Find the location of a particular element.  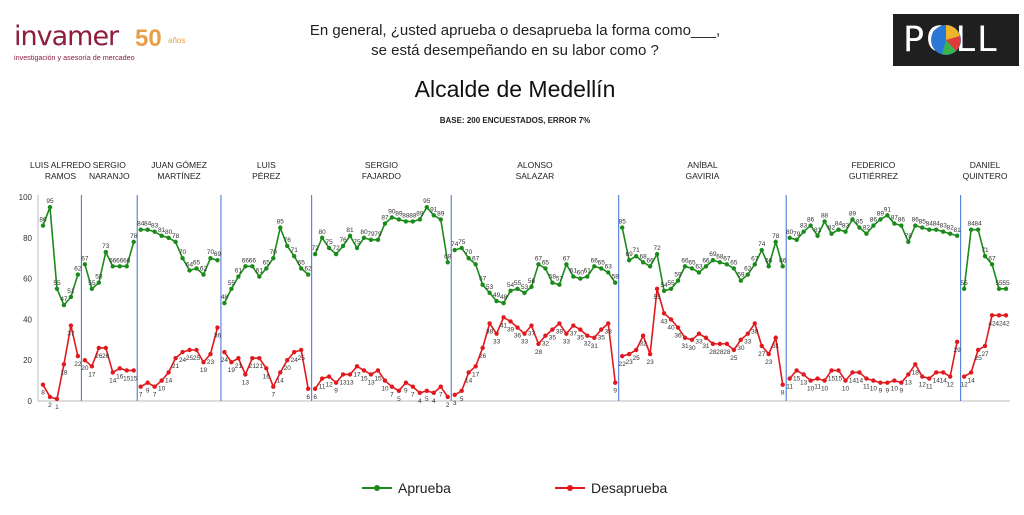

aprueba-data-label: 85 is located at coordinates (860, 222).